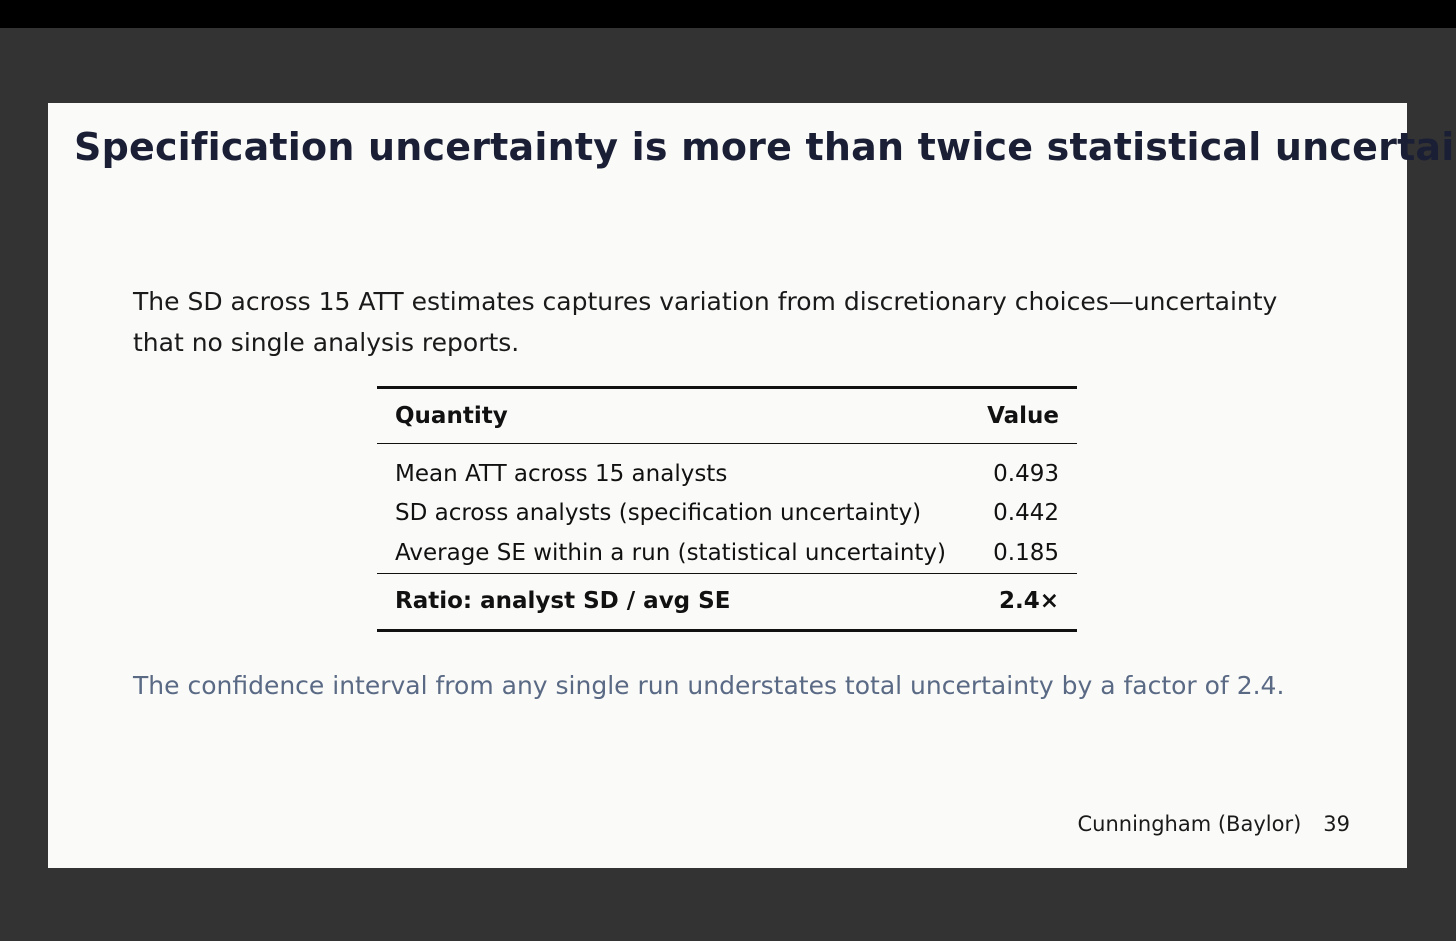  Describe the element at coordinates (1026, 552) in the screenshot. I see `row-value: 0.185` at that location.